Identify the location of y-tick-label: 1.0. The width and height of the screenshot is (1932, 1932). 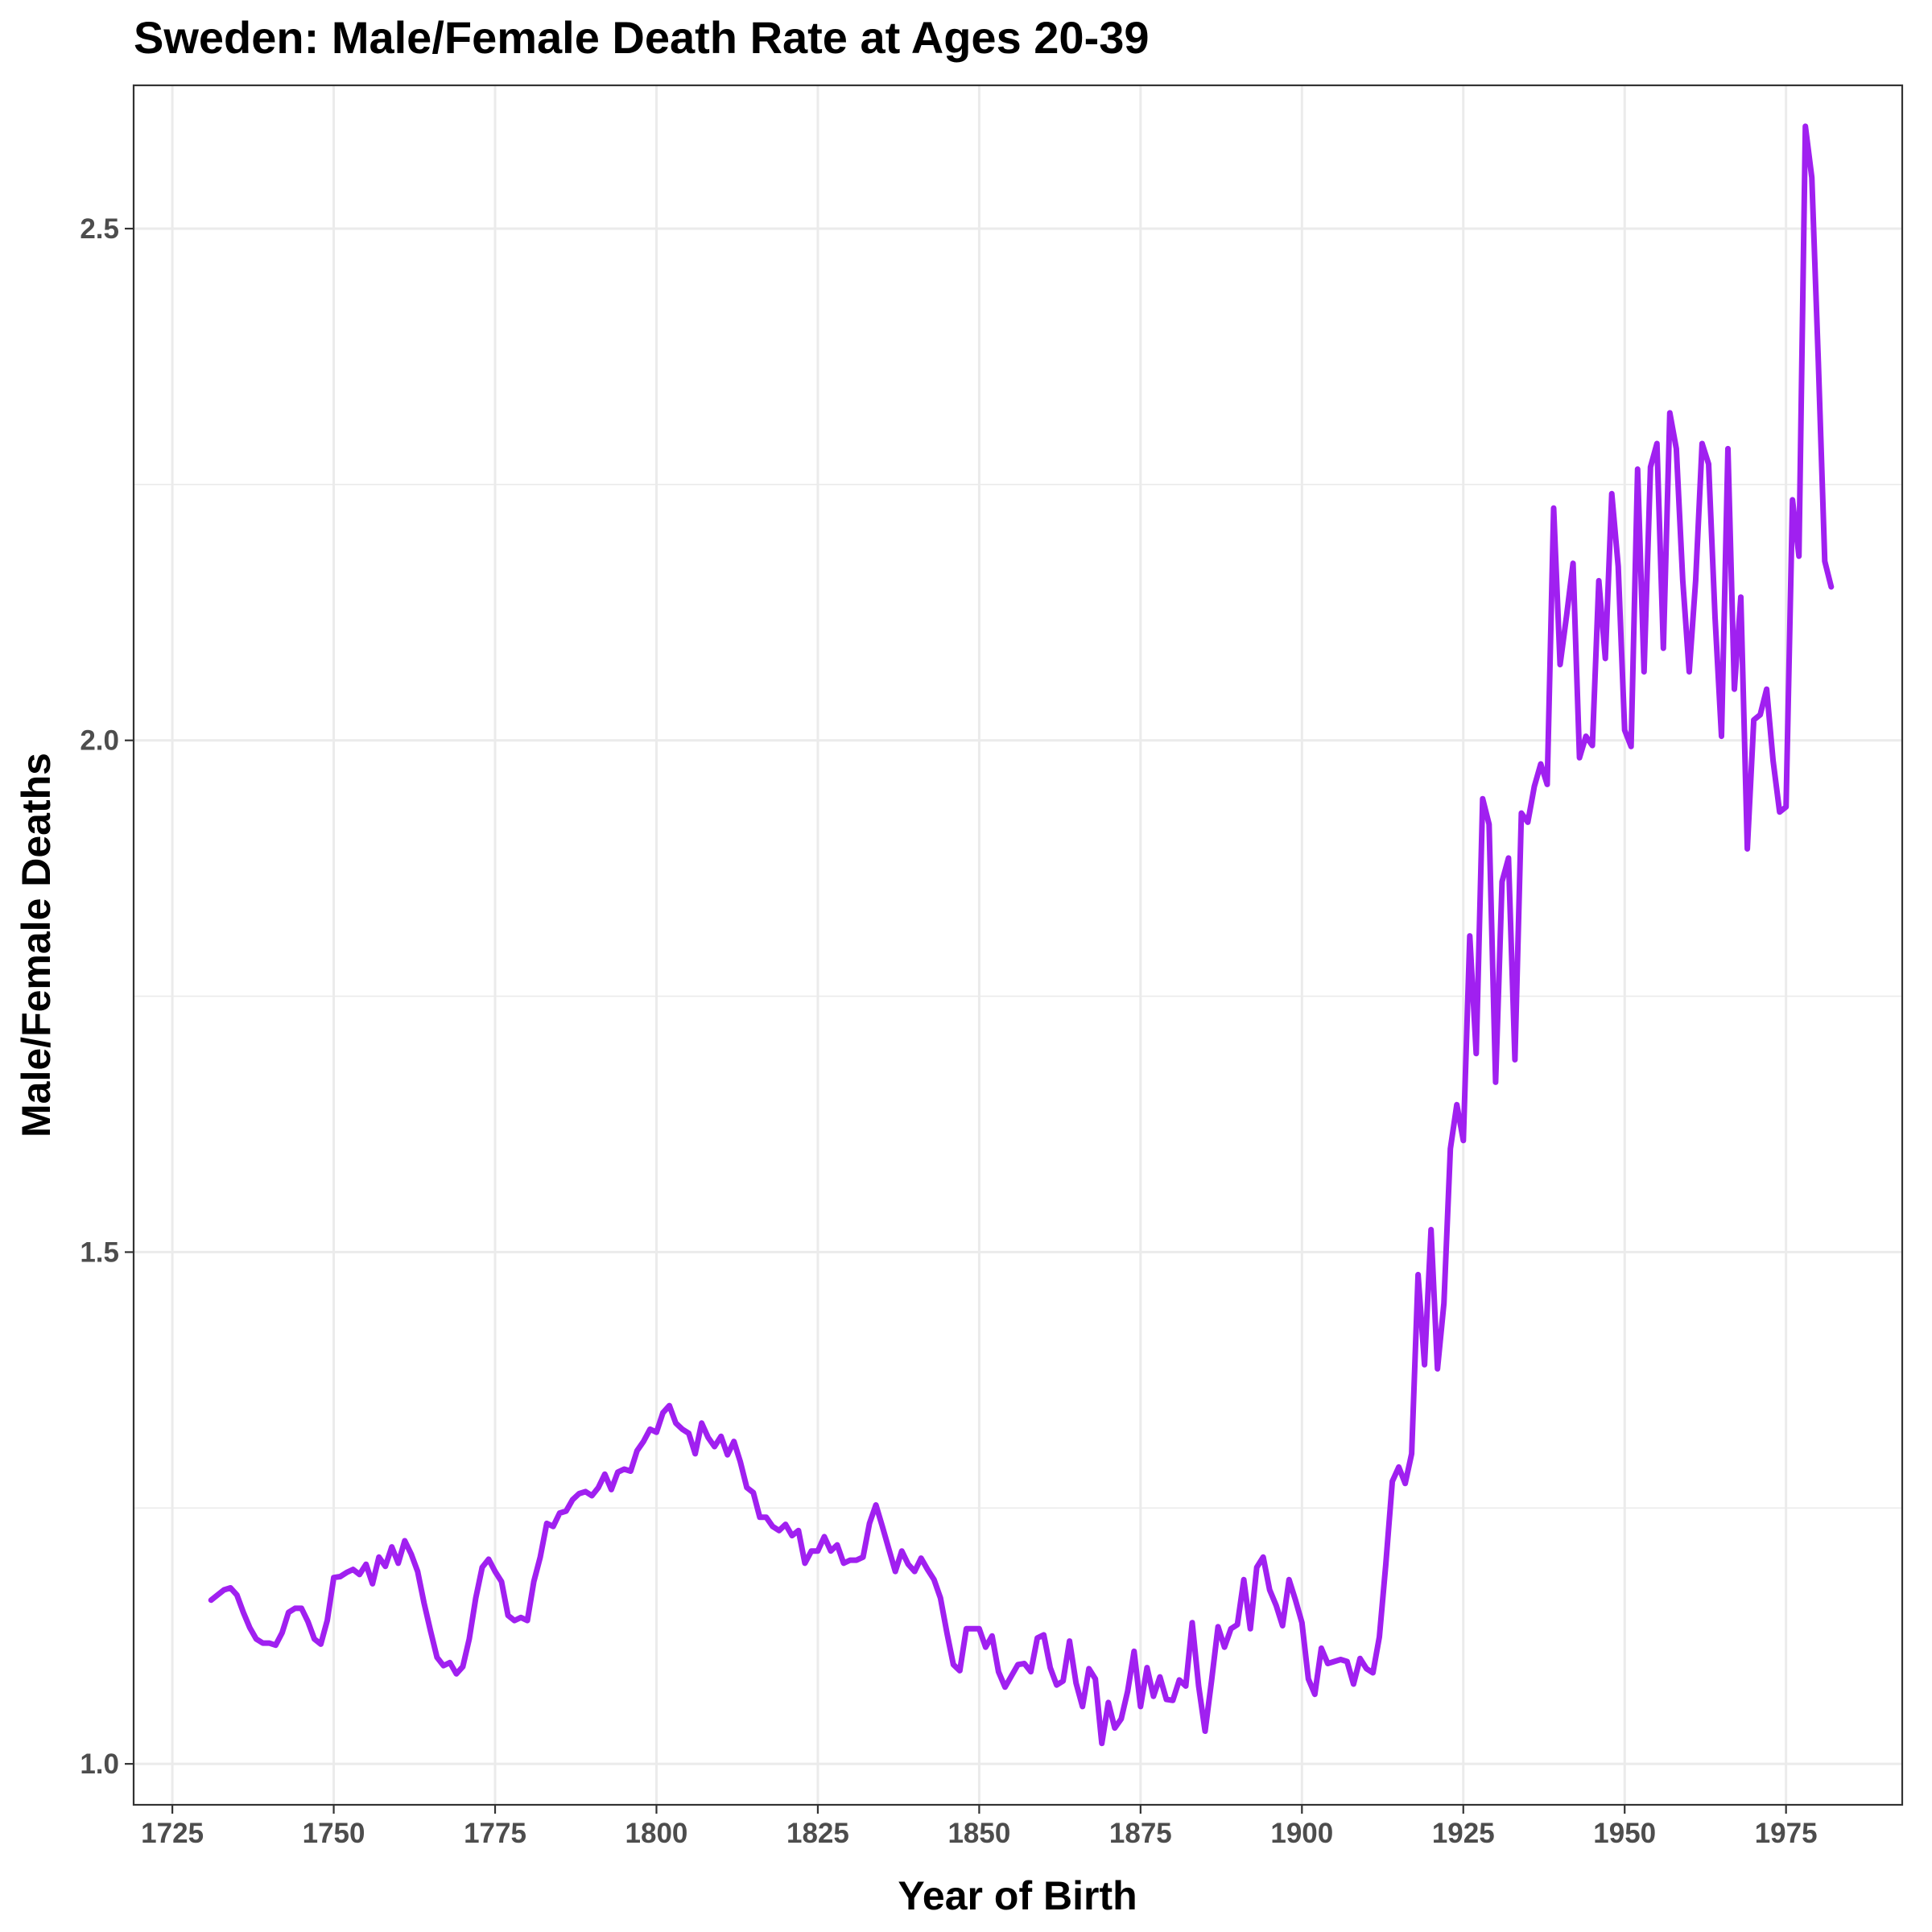
(99, 1764).